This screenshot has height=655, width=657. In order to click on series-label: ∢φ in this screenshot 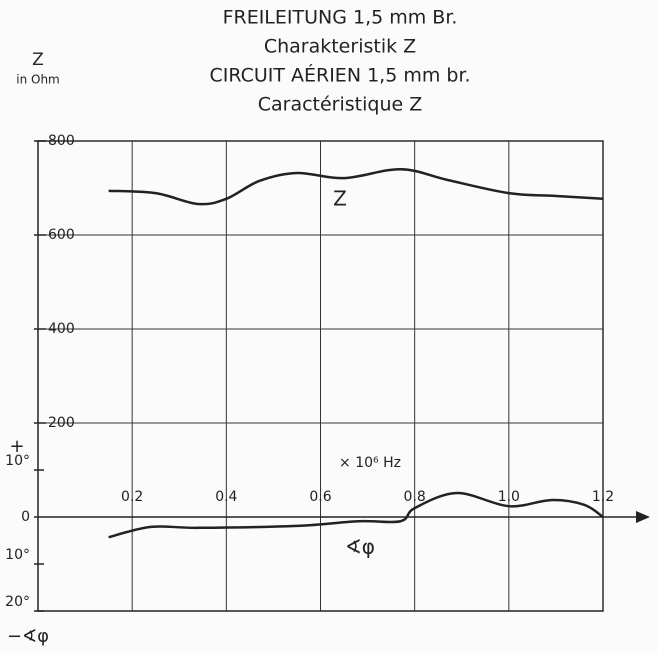, I will do `click(360, 547)`.